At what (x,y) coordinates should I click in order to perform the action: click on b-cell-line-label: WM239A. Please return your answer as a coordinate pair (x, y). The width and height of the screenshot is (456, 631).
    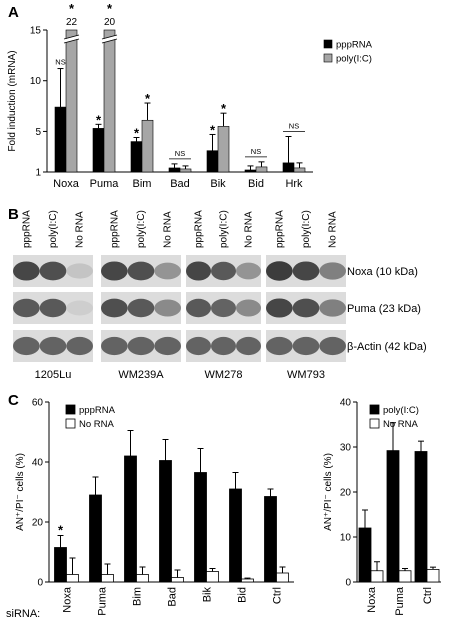
    Looking at the image, I should click on (141, 375).